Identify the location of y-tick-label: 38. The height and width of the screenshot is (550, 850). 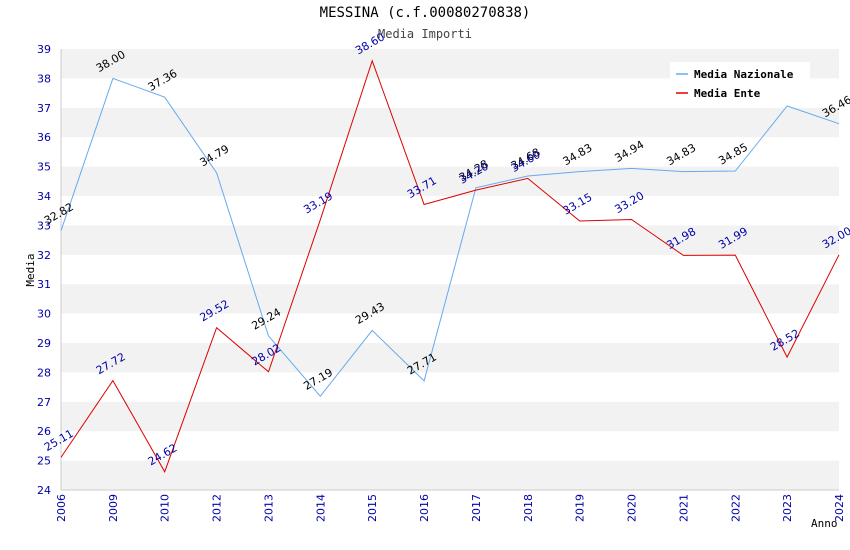
(44, 78).